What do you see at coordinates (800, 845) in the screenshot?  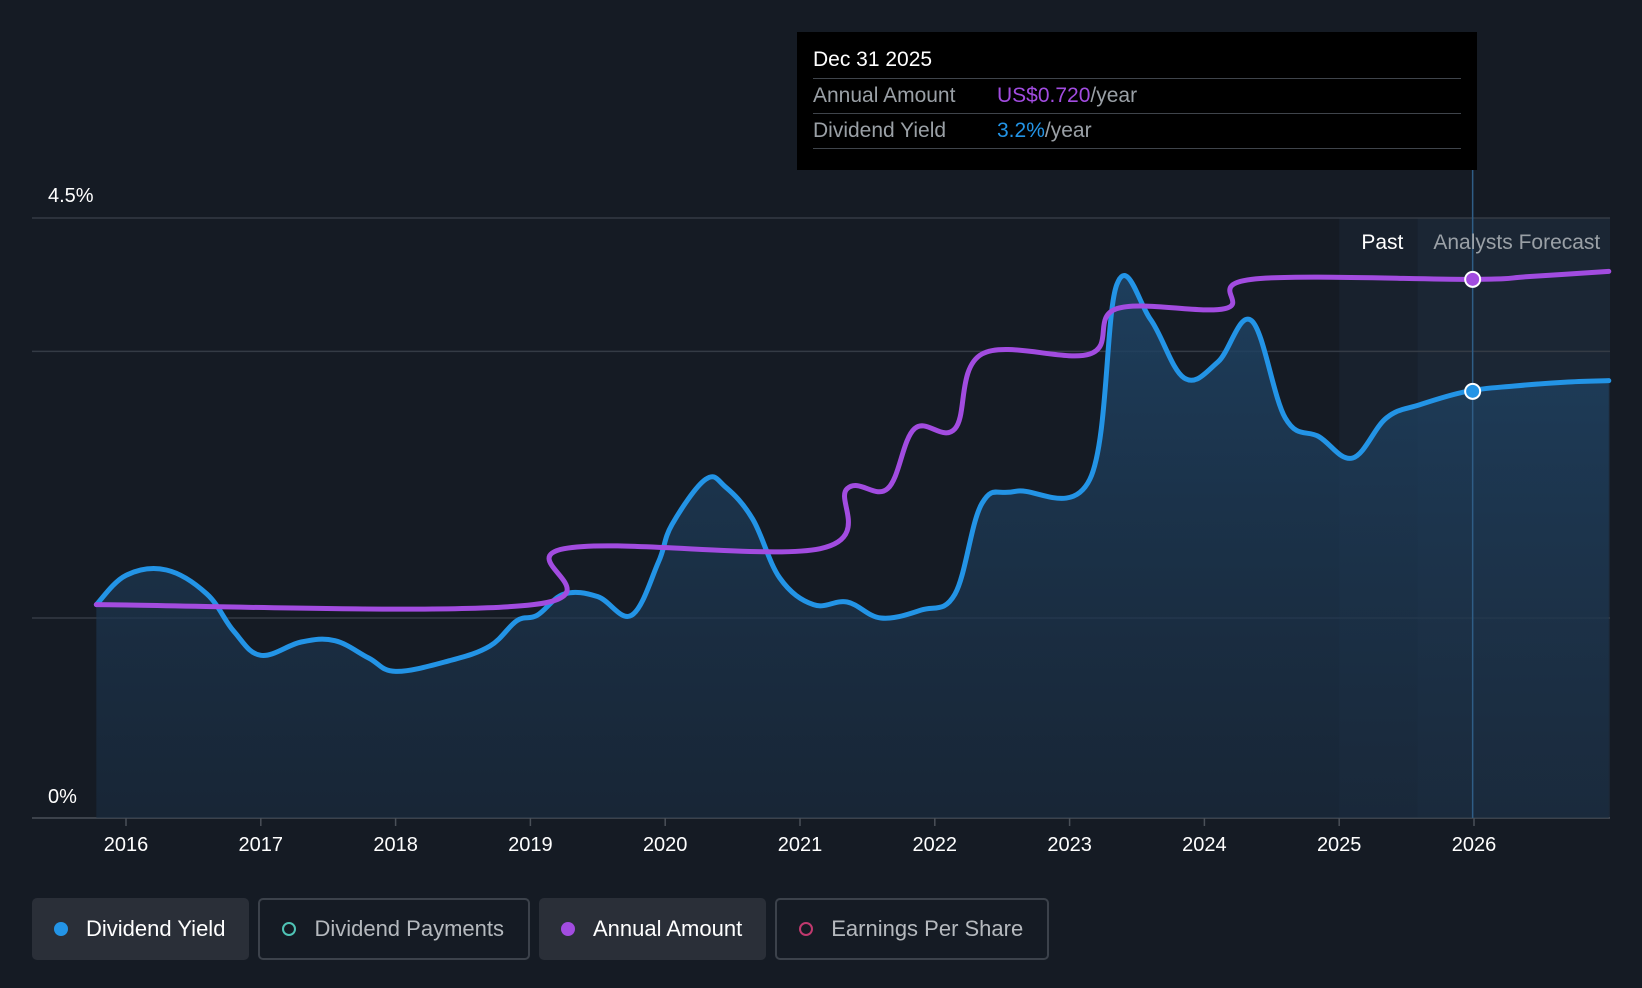 I see `x-tick-label: 2021` at bounding box center [800, 845].